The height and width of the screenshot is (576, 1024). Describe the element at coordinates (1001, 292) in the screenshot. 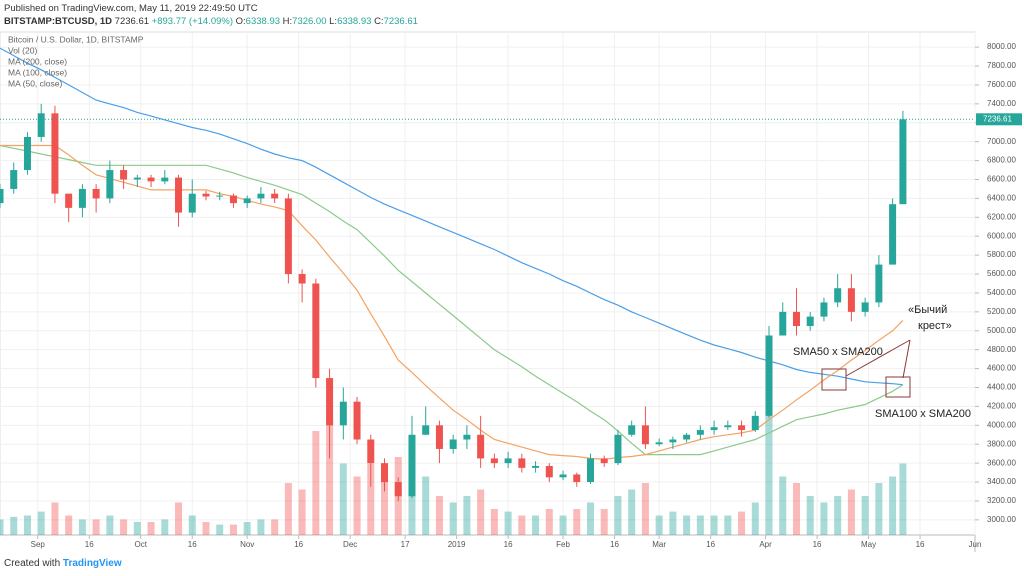

I see `y-tick-label: 5400.00` at that location.